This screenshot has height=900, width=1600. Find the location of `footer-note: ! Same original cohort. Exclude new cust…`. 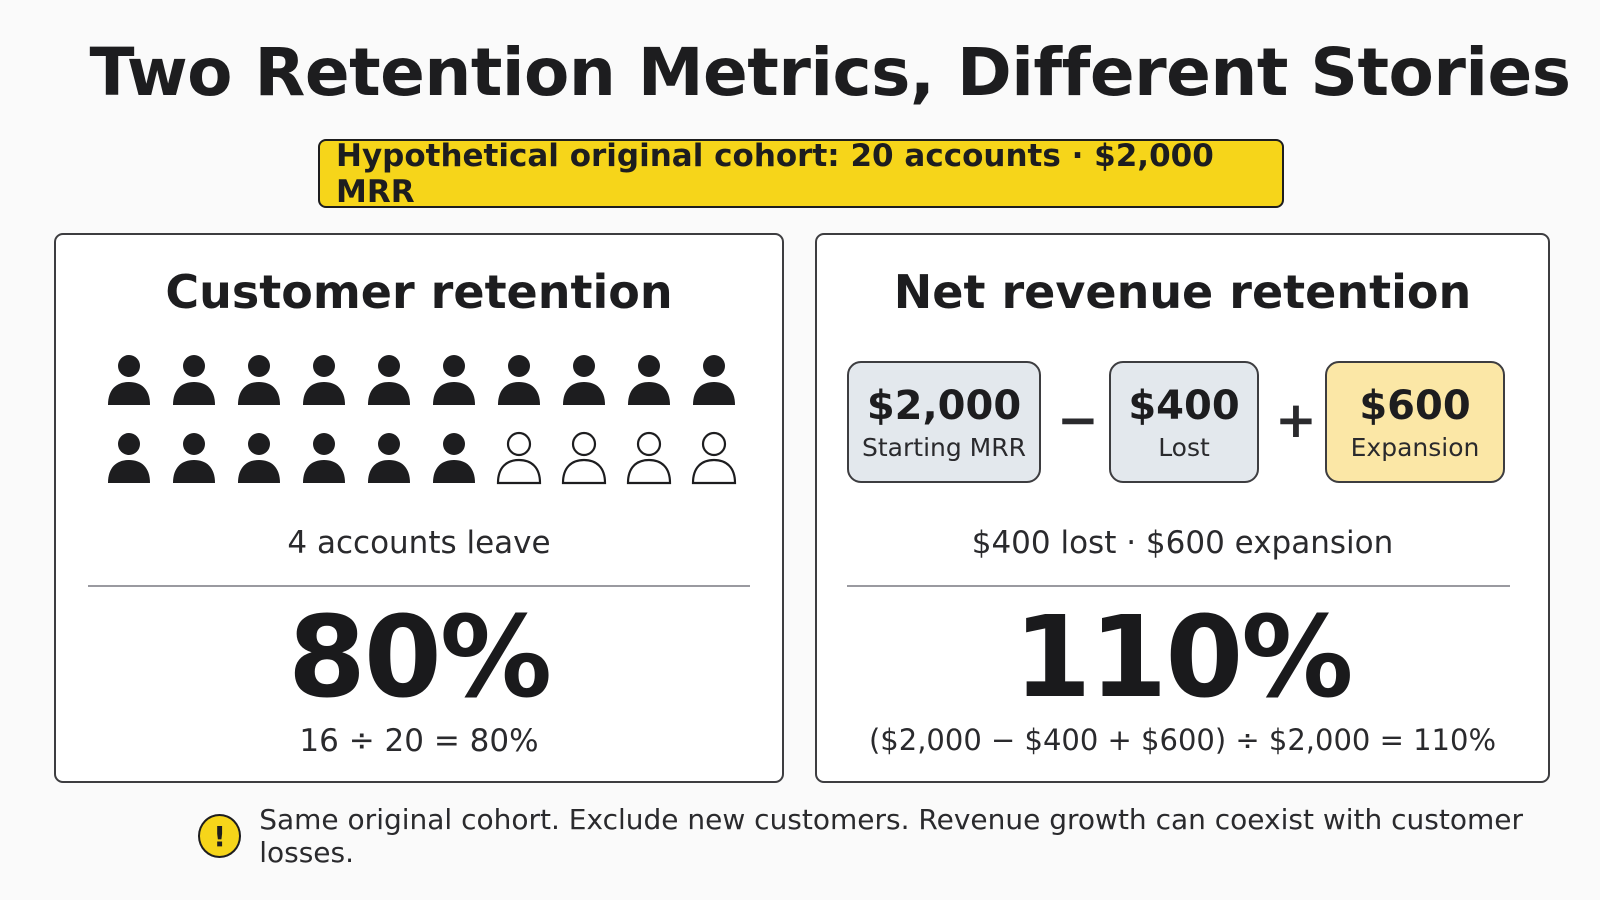

footer-note: ! Same original cohort. Exclude new cust… is located at coordinates (899, 836).